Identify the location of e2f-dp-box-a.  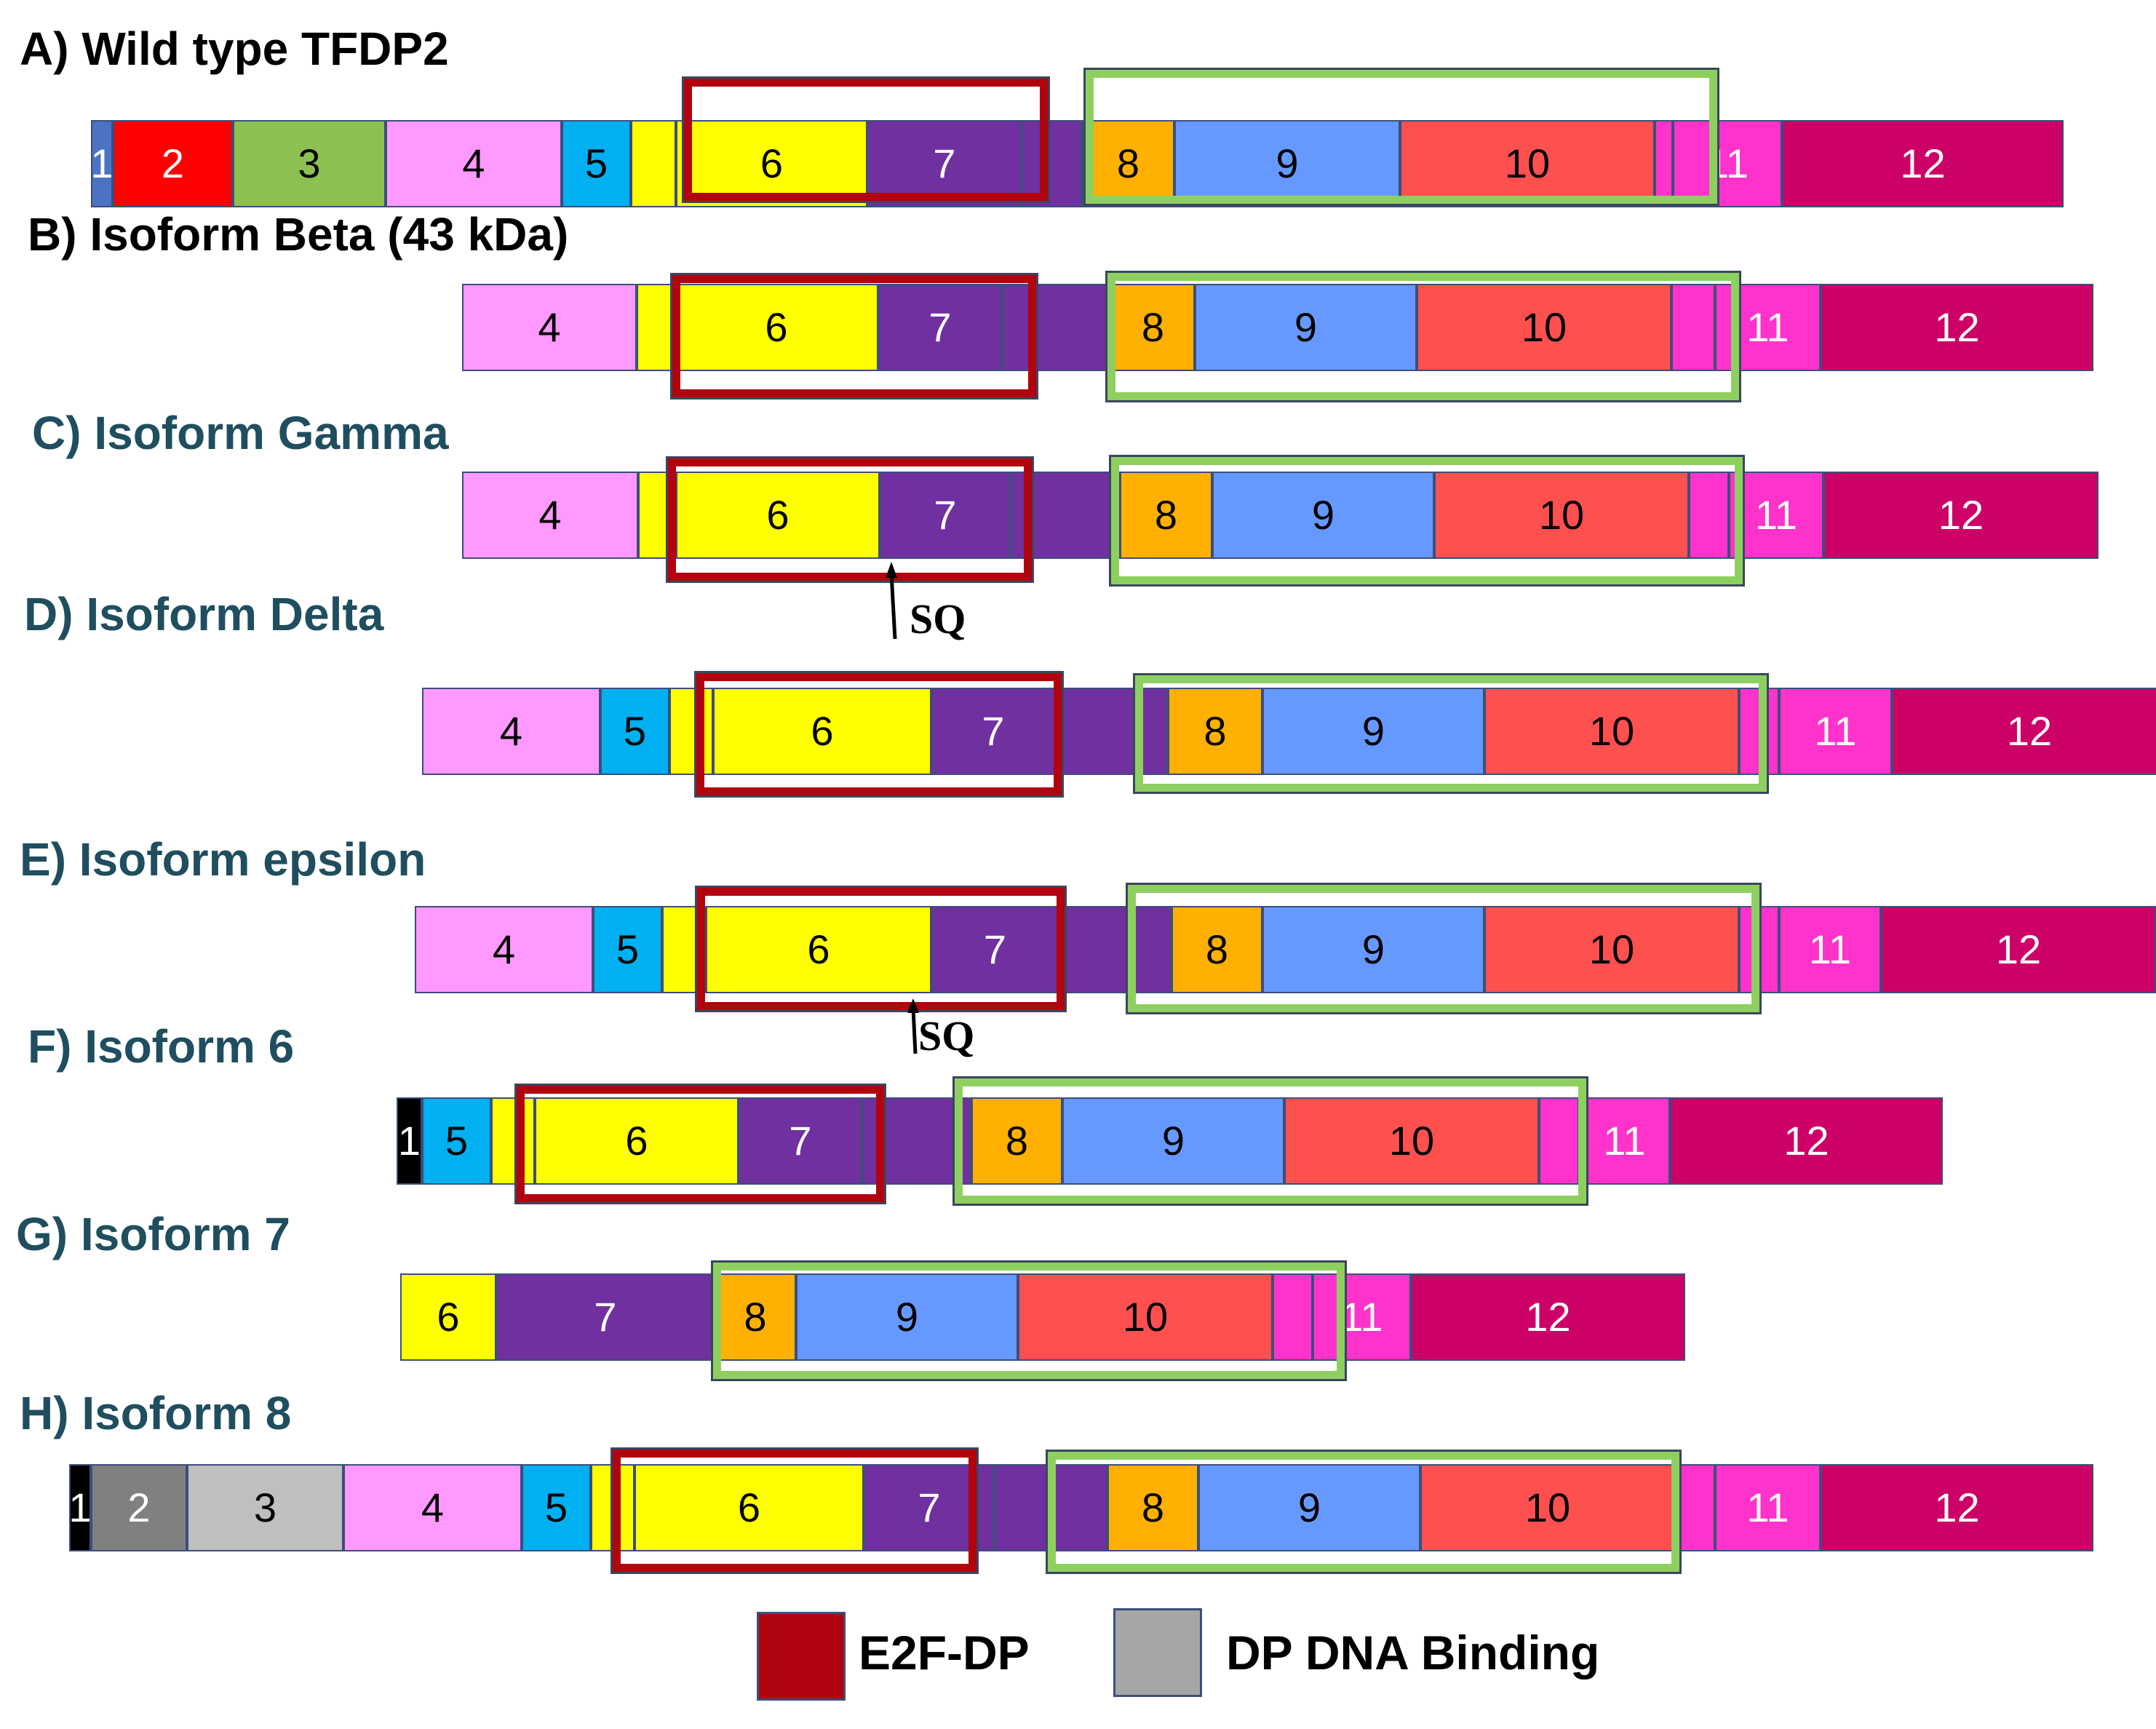
(866, 139).